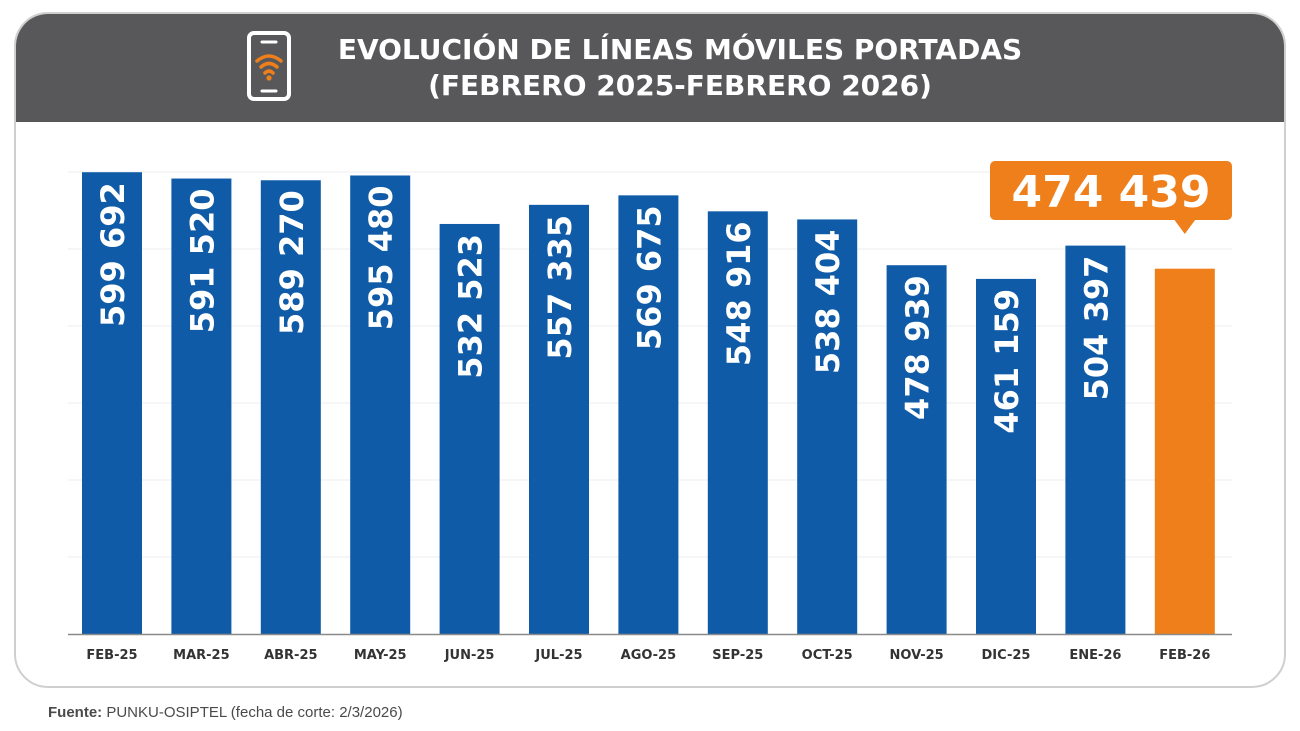 The height and width of the screenshot is (731, 1300). Describe the element at coordinates (917, 655) in the screenshot. I see `x-tick-label: NOV-25` at that location.